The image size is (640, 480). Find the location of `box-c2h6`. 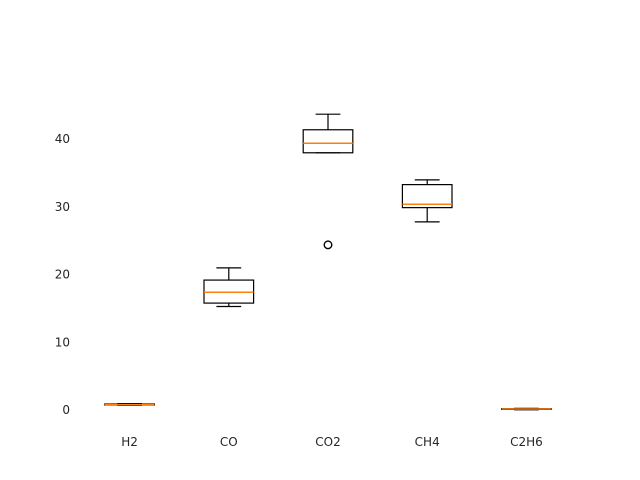

box-c2h6 is located at coordinates (526, 409).